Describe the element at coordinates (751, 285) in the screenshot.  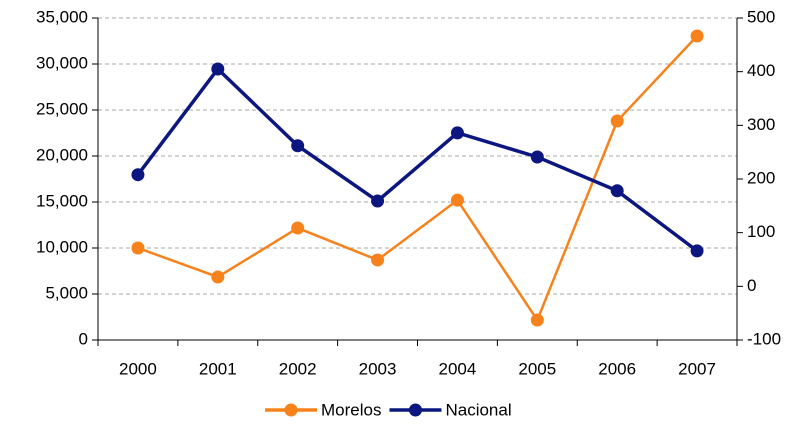
I see `y2-tick-label: 0` at that location.